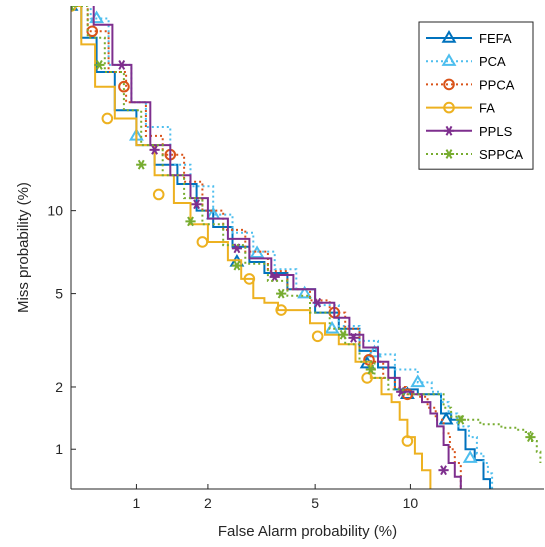  Describe the element at coordinates (496, 131) in the screenshot. I see `legend-label: PPLS` at that location.